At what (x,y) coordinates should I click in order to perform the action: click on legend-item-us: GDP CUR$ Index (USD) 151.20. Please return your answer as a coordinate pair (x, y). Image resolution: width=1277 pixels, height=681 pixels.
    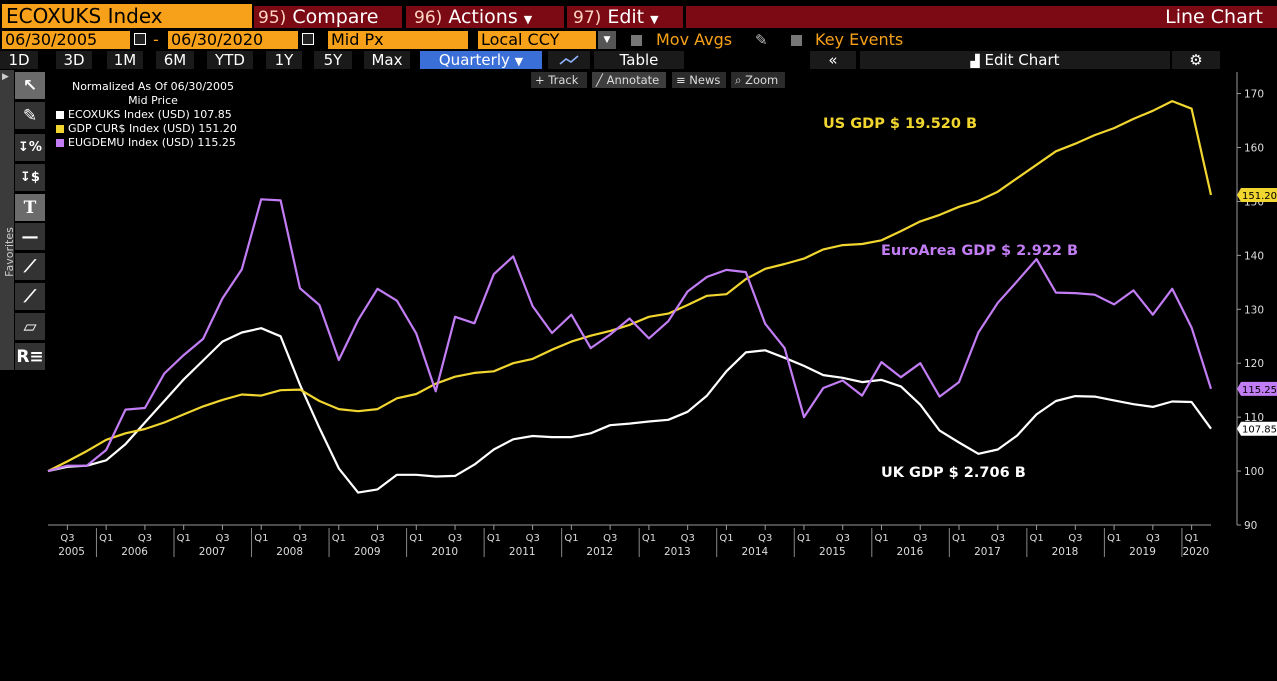
    Looking at the image, I should click on (153, 129).